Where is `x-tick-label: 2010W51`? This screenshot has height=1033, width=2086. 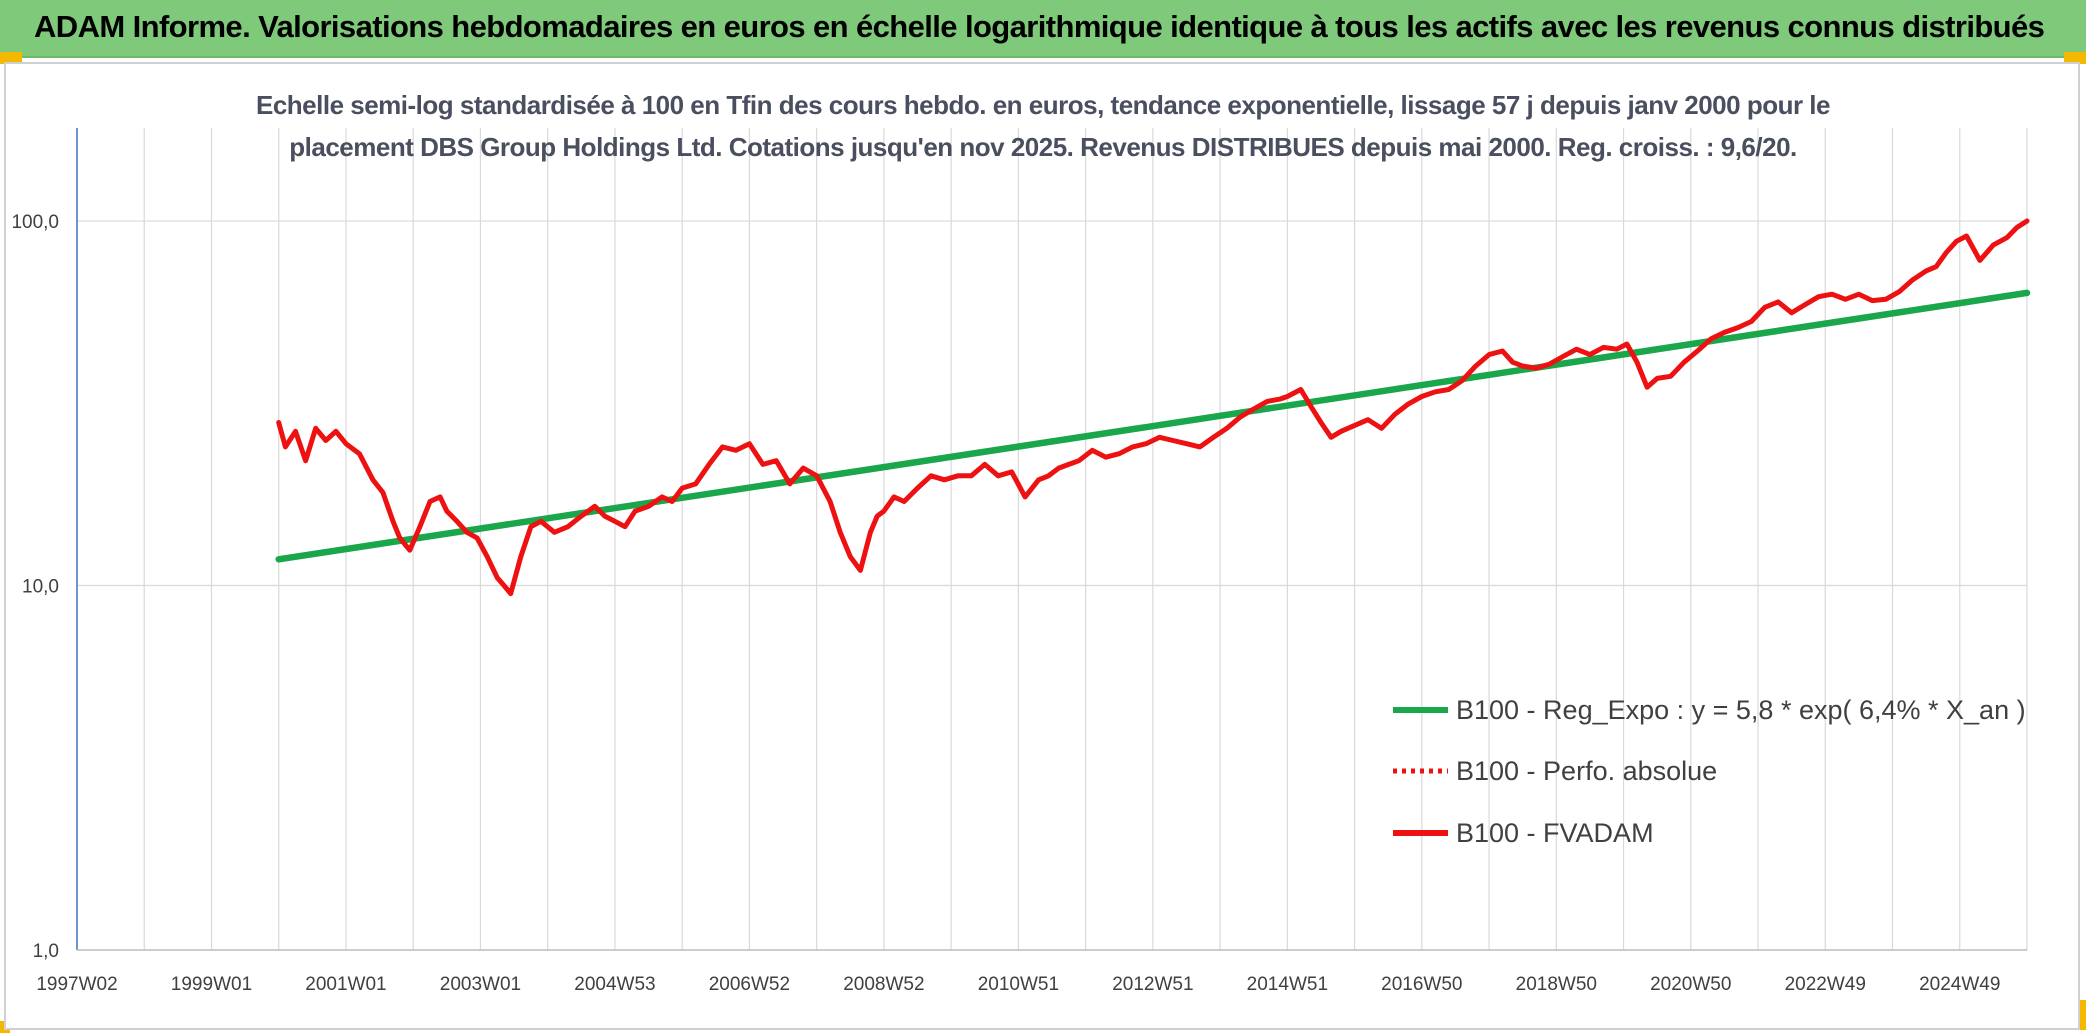
x-tick-label: 2010W51 is located at coordinates (1018, 984).